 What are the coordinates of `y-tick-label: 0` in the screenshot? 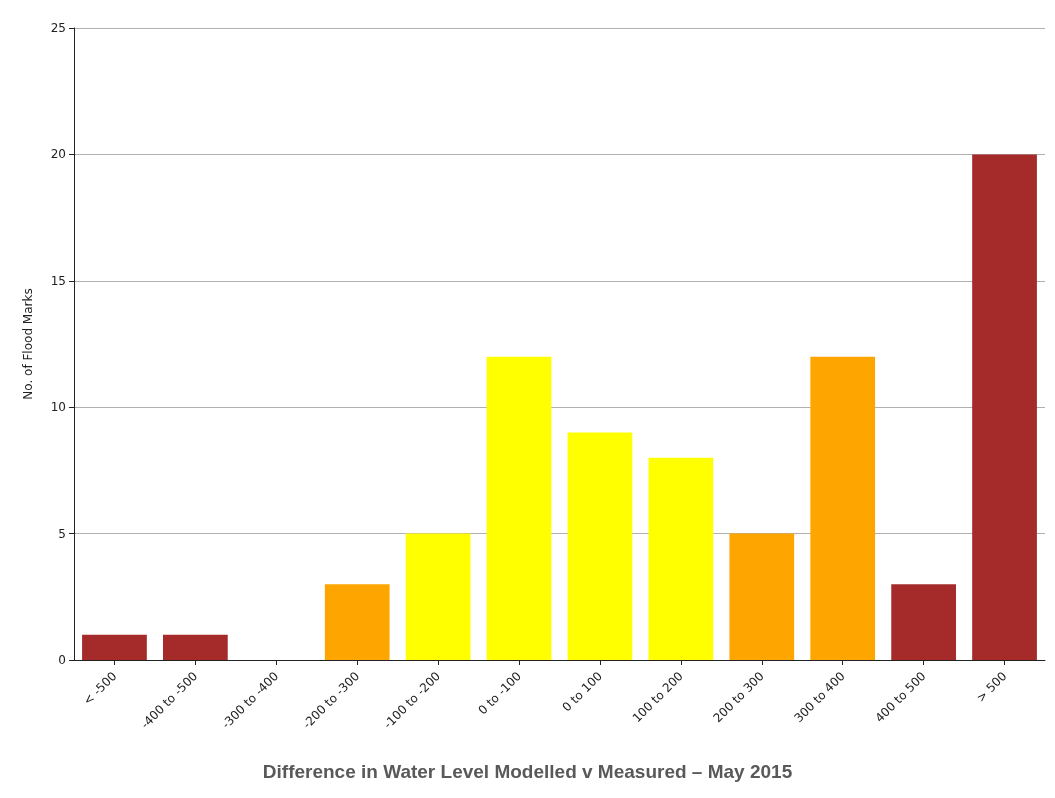 It's located at (62, 660).